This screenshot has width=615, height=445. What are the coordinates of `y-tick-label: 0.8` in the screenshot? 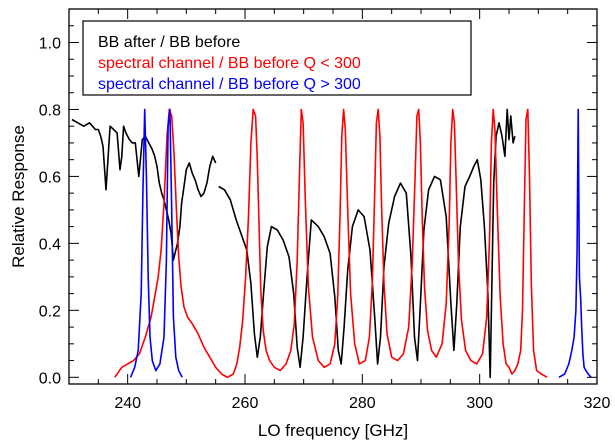 It's located at (50, 110).